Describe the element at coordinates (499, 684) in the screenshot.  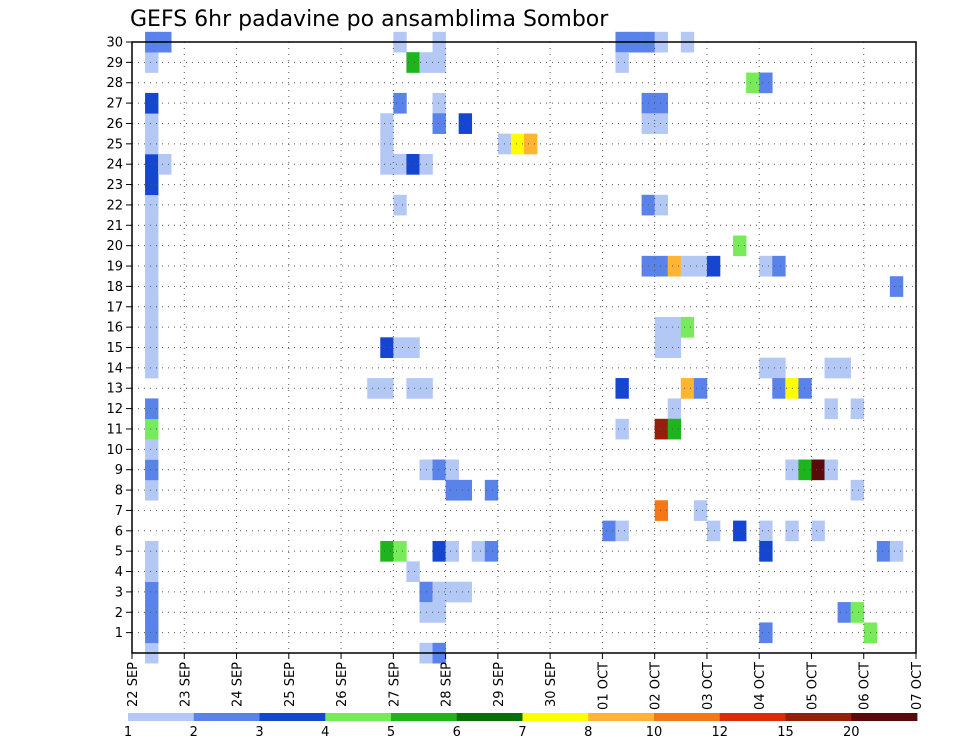
I see `x-tick-label: 29 SEP` at that location.